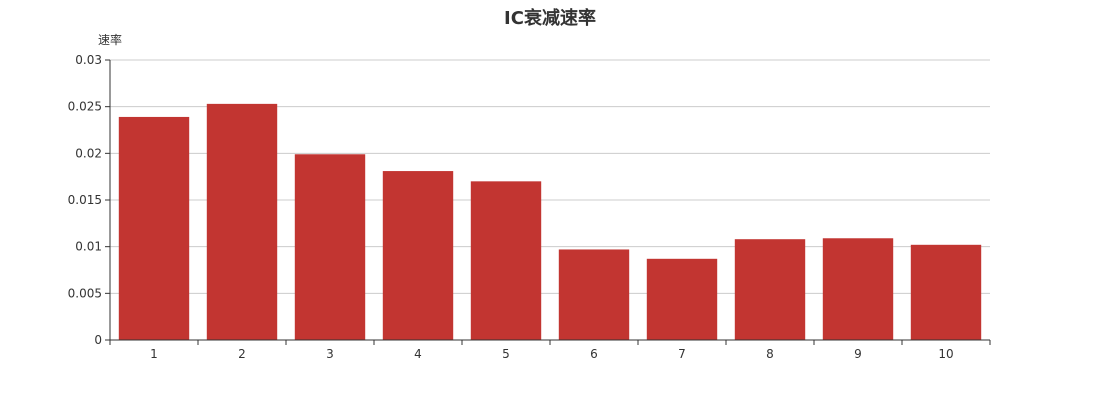  What do you see at coordinates (98, 340) in the screenshot?
I see `y-tick-label: 0` at bounding box center [98, 340].